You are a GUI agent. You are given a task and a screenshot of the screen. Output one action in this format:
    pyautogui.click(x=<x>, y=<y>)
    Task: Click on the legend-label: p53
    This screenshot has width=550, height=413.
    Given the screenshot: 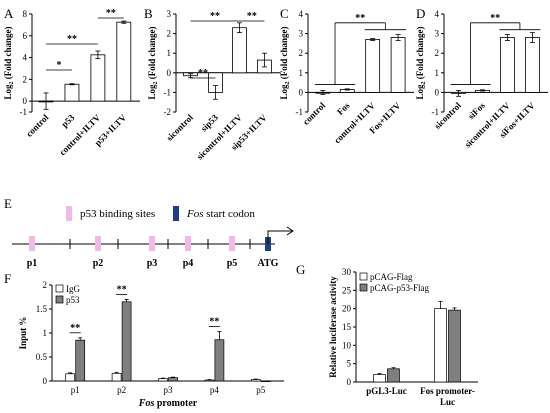 What is the action you would take?
    pyautogui.click(x=73, y=300)
    